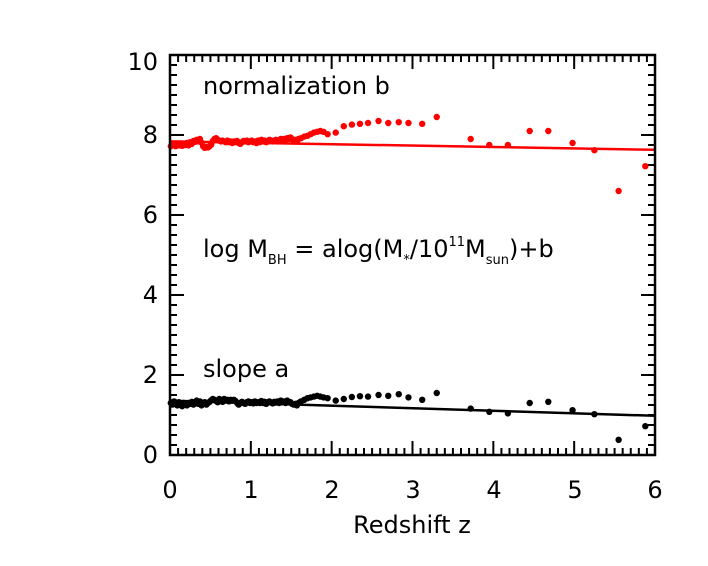 Image resolution: width=708 pixels, height=566 pixels. Describe the element at coordinates (150, 135) in the screenshot. I see `y-tick-label: 8` at that location.